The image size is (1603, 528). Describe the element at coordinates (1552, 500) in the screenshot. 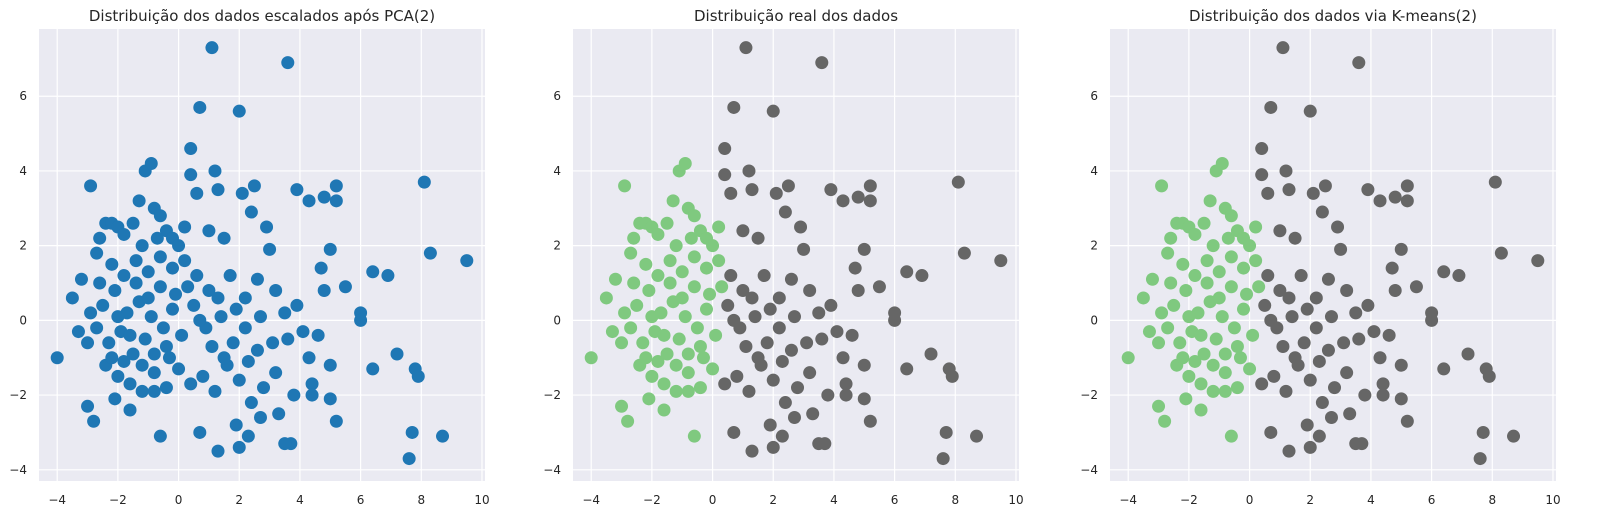

I see `x-tick-label: 10` at that location.